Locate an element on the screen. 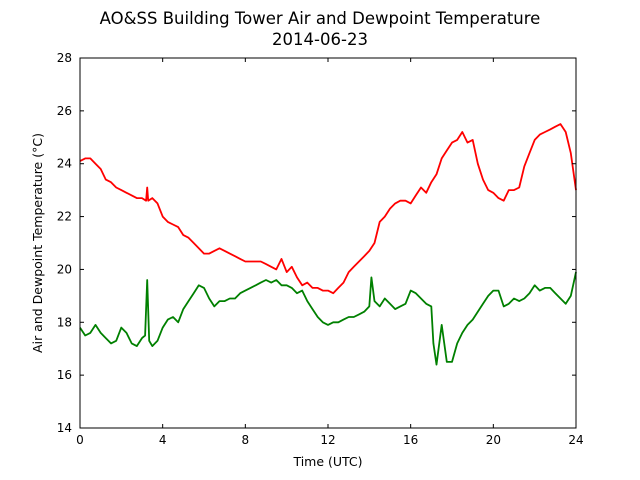  chart-subtitle: 2014-06-23 is located at coordinates (320, 39).